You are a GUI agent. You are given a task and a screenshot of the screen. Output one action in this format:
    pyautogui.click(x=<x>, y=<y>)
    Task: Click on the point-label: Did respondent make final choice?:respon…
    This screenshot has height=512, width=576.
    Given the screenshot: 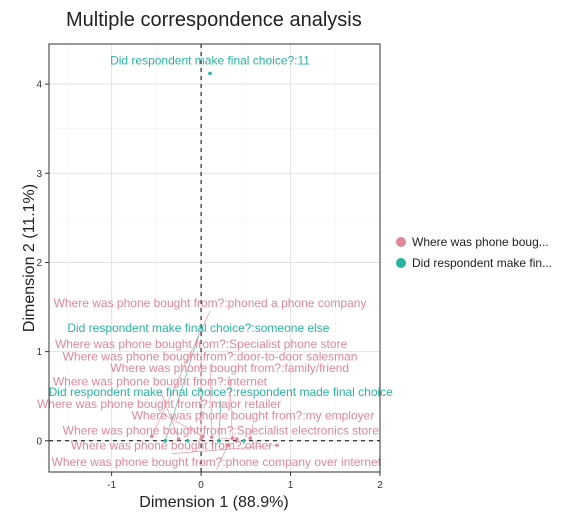 What is the action you would take?
    pyautogui.click(x=221, y=392)
    